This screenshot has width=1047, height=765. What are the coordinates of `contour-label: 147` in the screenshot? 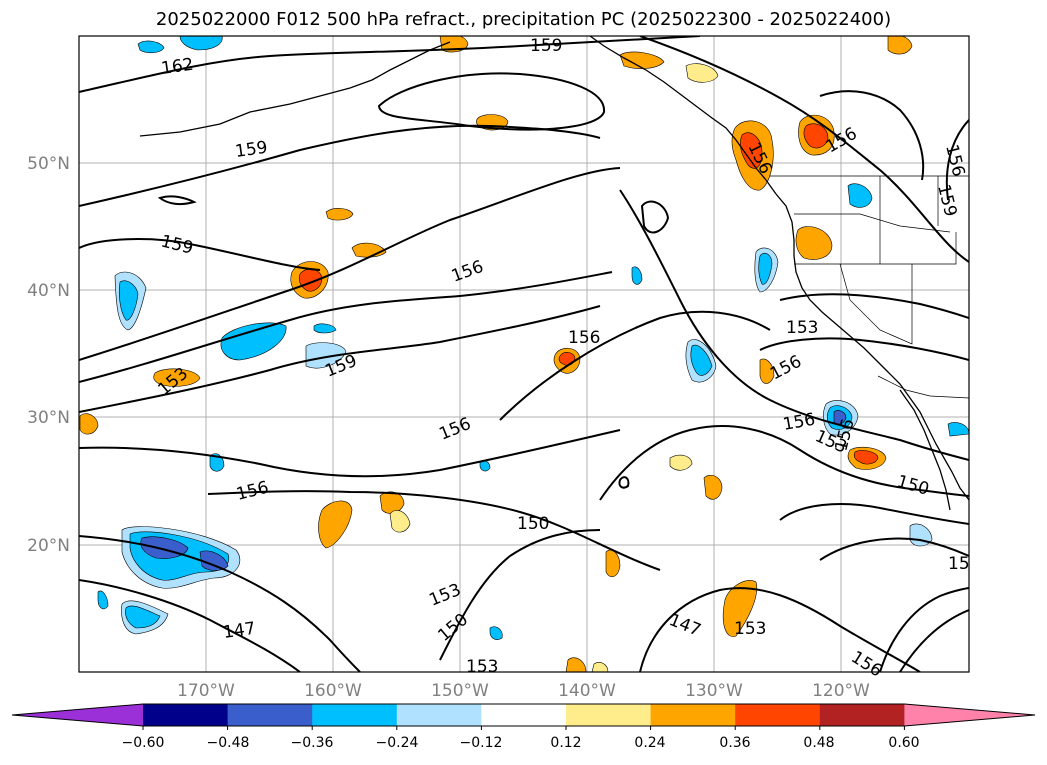 It's located at (239, 631).